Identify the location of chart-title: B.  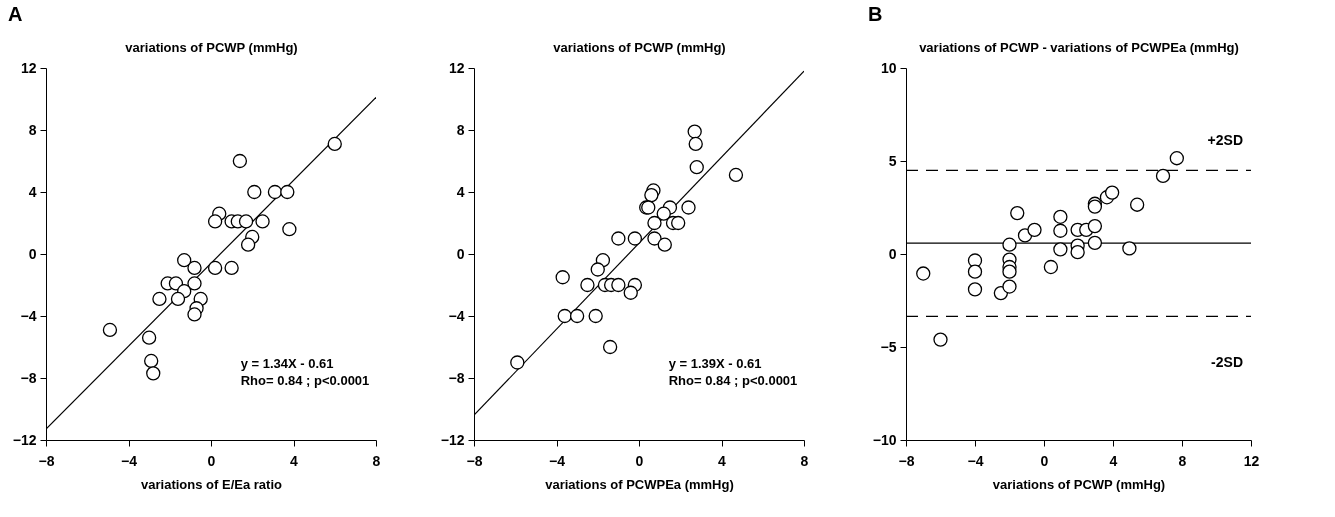
(875, 14).